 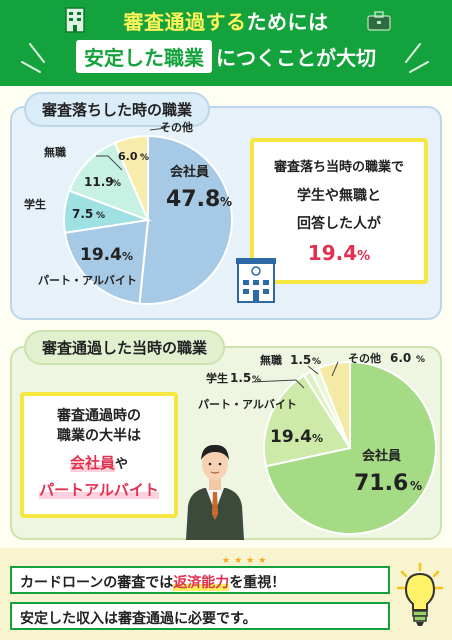 I want to click on callout2-hl1: 会社員, so click(x=92, y=463).